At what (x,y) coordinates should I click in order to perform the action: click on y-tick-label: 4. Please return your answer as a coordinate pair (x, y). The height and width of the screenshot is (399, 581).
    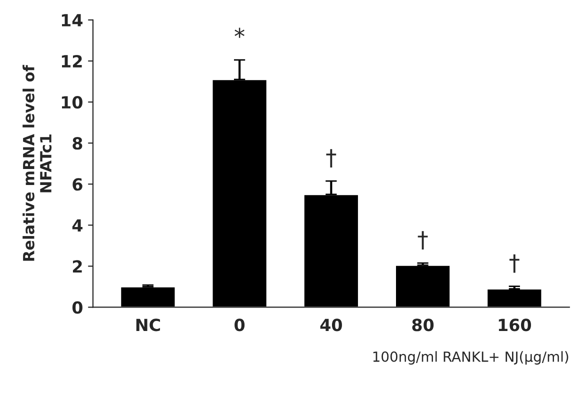
    Looking at the image, I should click on (77, 225).